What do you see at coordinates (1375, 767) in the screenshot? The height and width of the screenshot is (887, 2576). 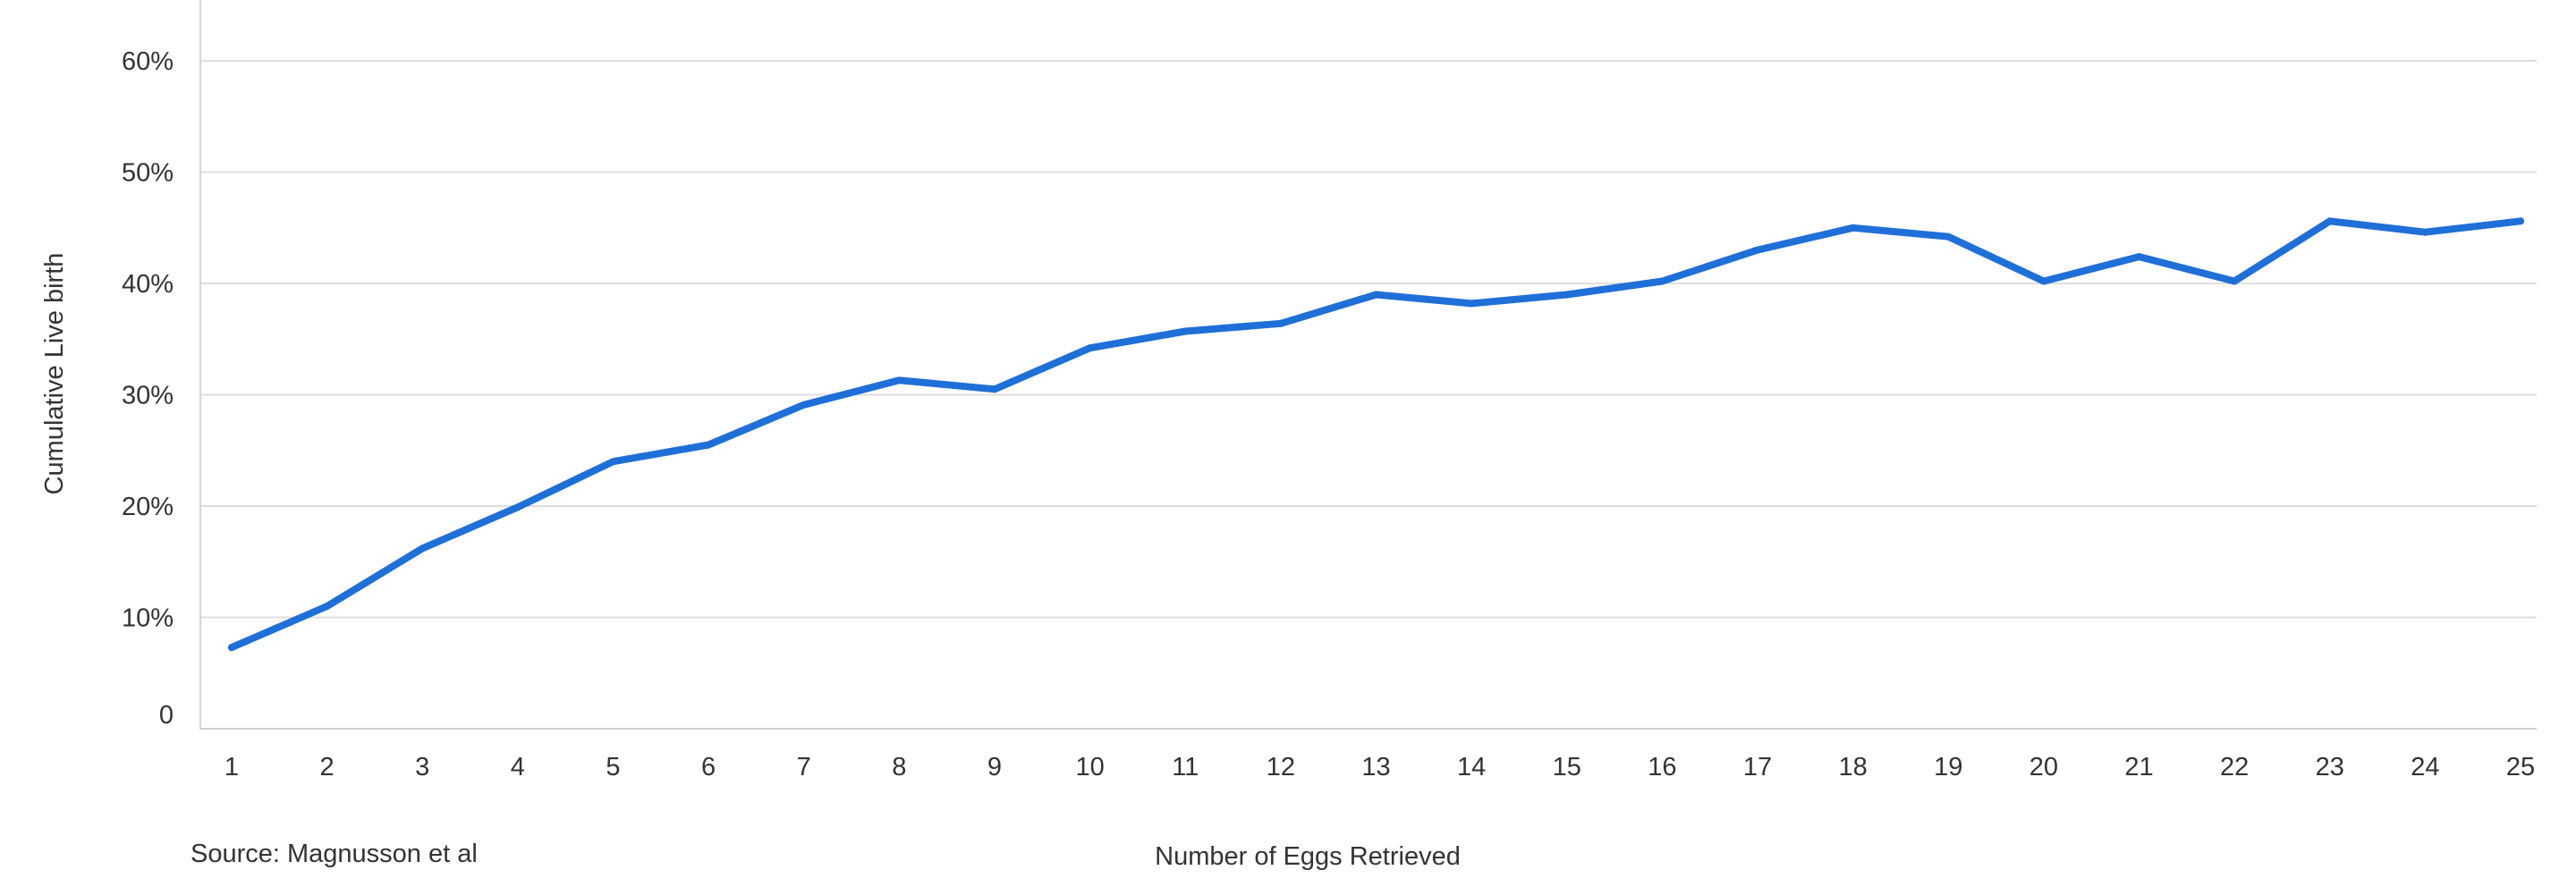 I see `x-tick-label: 13` at bounding box center [1375, 767].